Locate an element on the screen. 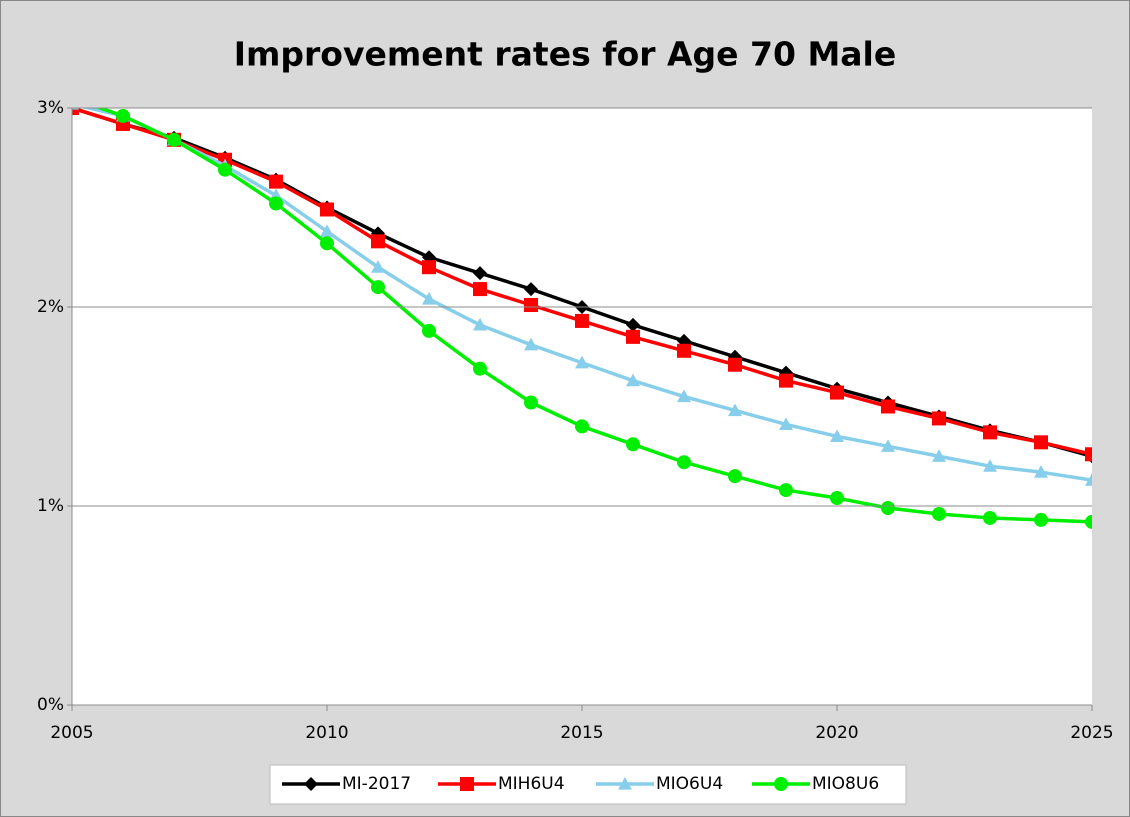 The height and width of the screenshot is (817, 1130). legend-label: MI-2017 is located at coordinates (376, 784).